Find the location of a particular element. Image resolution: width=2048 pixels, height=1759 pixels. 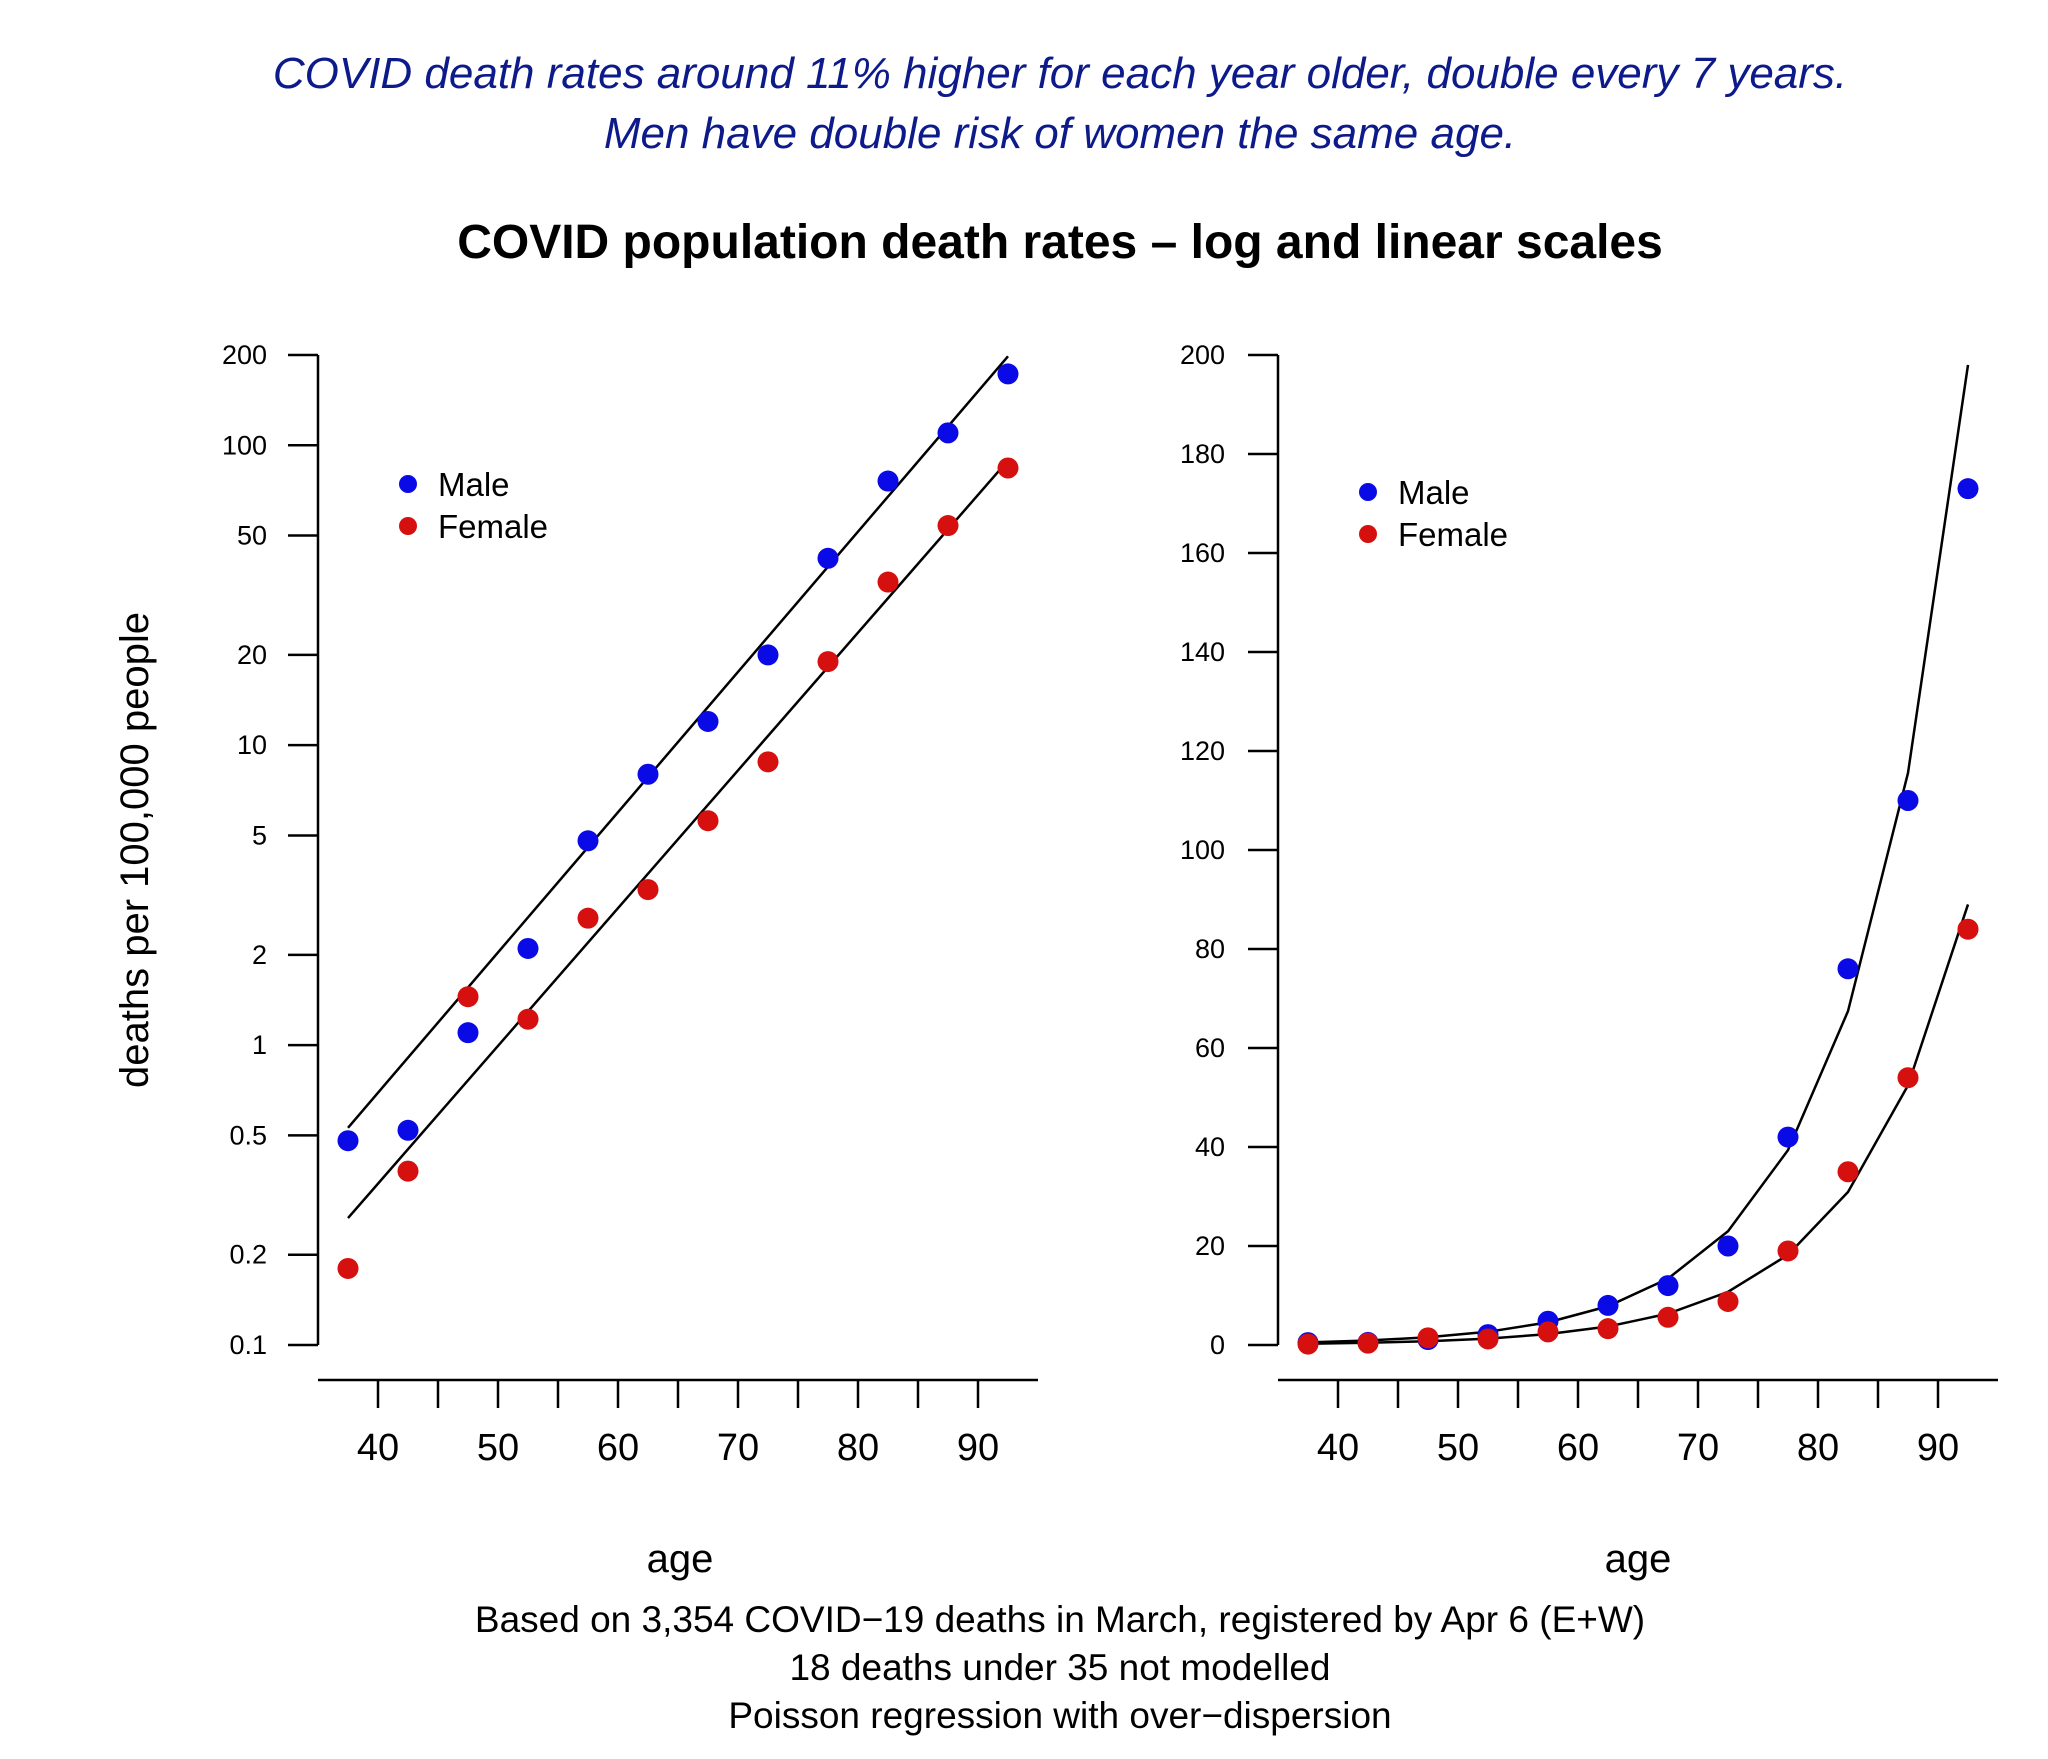

y-tick-label: 2 is located at coordinates (259, 955).